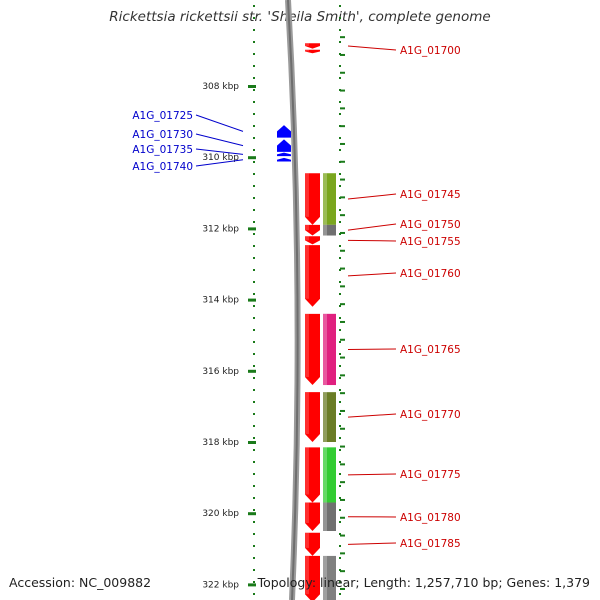 The width and height of the screenshot is (600, 600). I want to click on scale-tick-label: 308 kbp, so click(220, 87).